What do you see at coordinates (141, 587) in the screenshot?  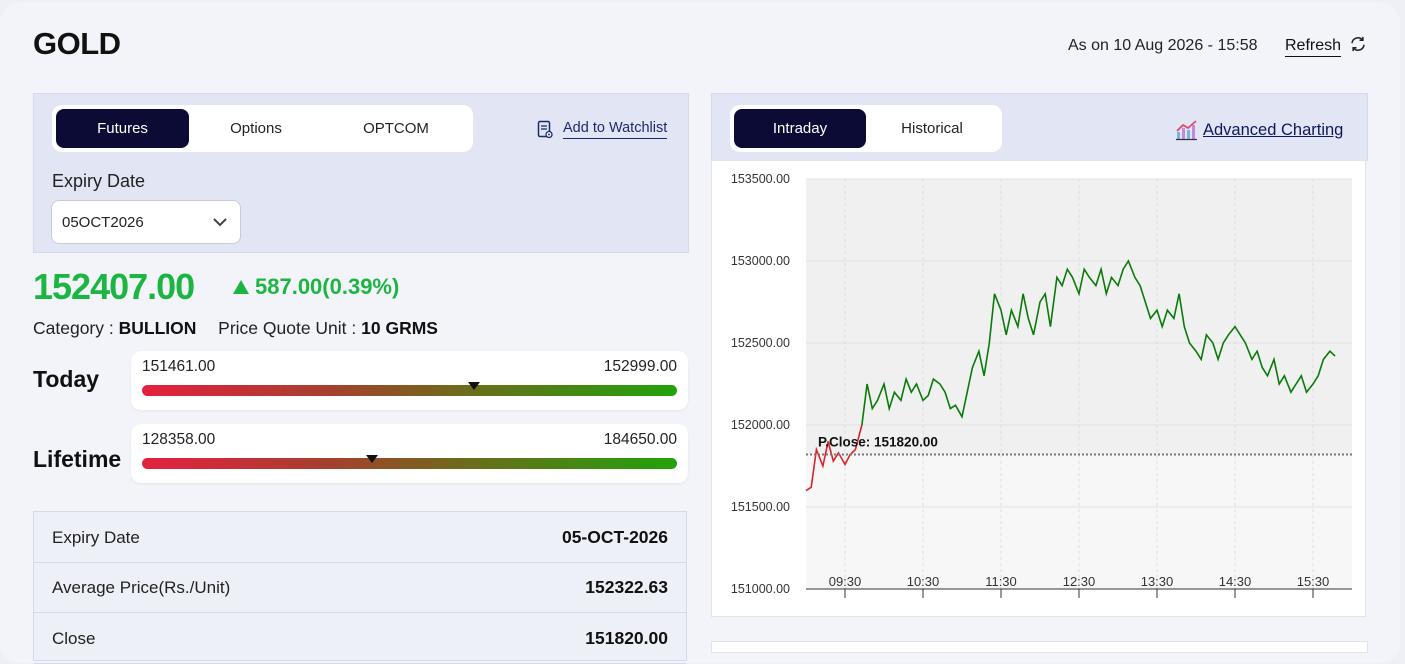 I see `detail-label: Average Price(Rs./Unit)` at bounding box center [141, 587].